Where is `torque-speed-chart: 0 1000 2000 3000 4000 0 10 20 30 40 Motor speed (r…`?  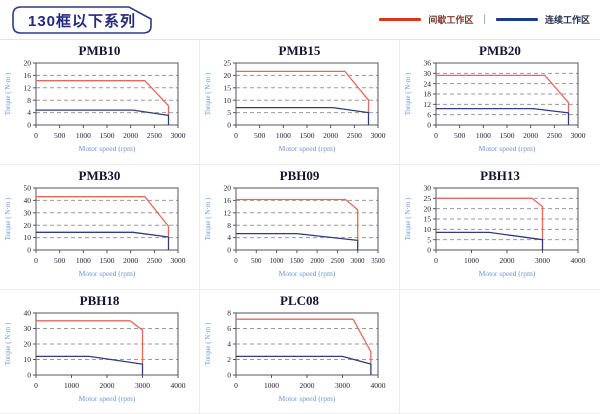
torque-speed-chart: 0 1000 2000 3000 4000 0 10 20 30 40 Motor speed (r… is located at coordinates (99, 360).